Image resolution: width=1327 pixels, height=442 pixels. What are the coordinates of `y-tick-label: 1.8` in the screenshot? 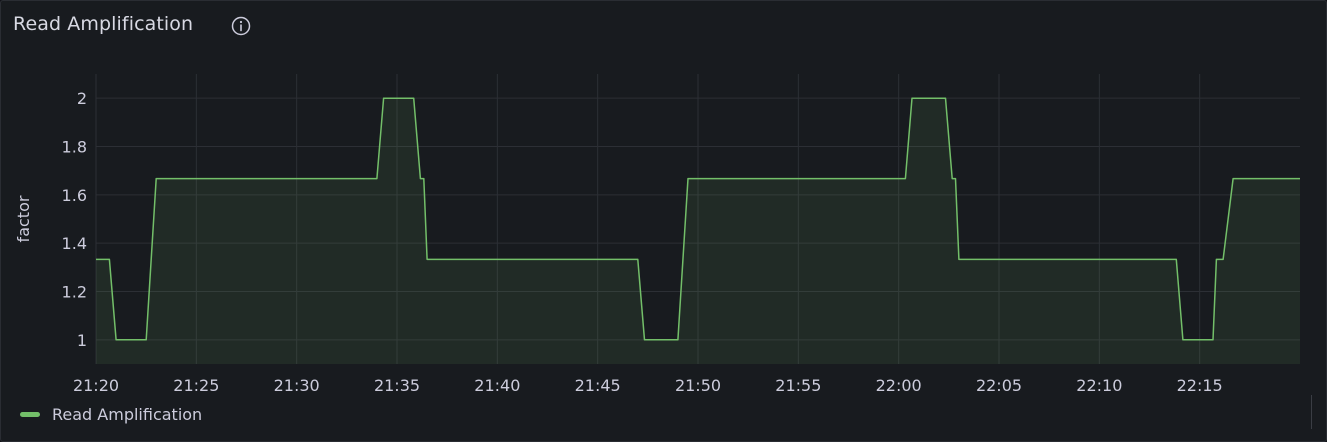 It's located at (74, 147).